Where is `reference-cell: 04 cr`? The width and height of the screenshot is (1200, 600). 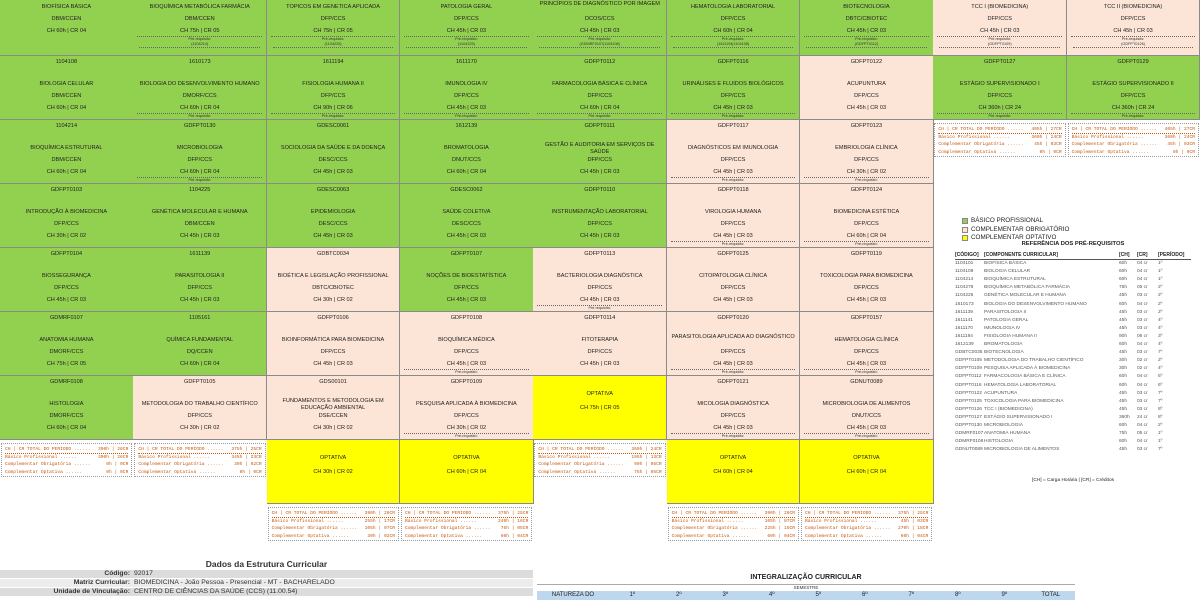 reference-cell: 04 cr is located at coordinates (1142, 442).